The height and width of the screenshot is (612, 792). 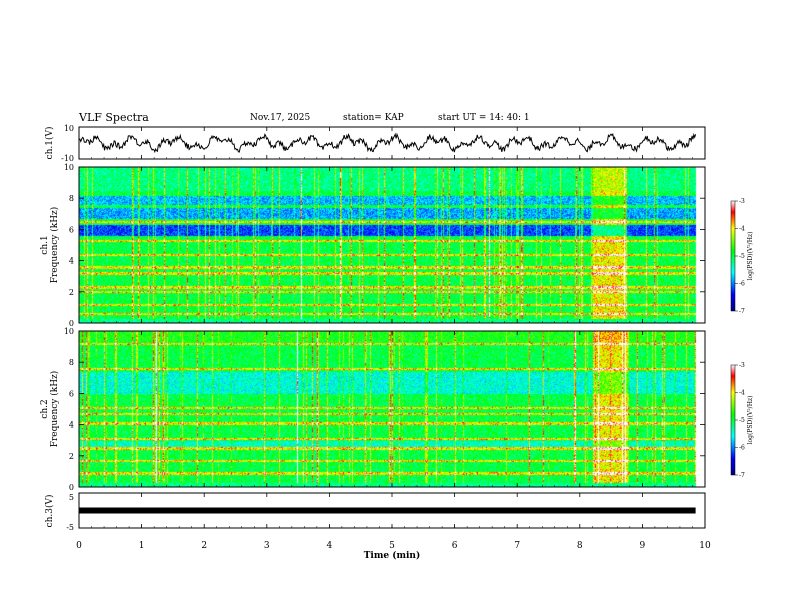 I want to click on ch2-colorbar-label: log(PSD)(V²/Hz), so click(x=750, y=420).